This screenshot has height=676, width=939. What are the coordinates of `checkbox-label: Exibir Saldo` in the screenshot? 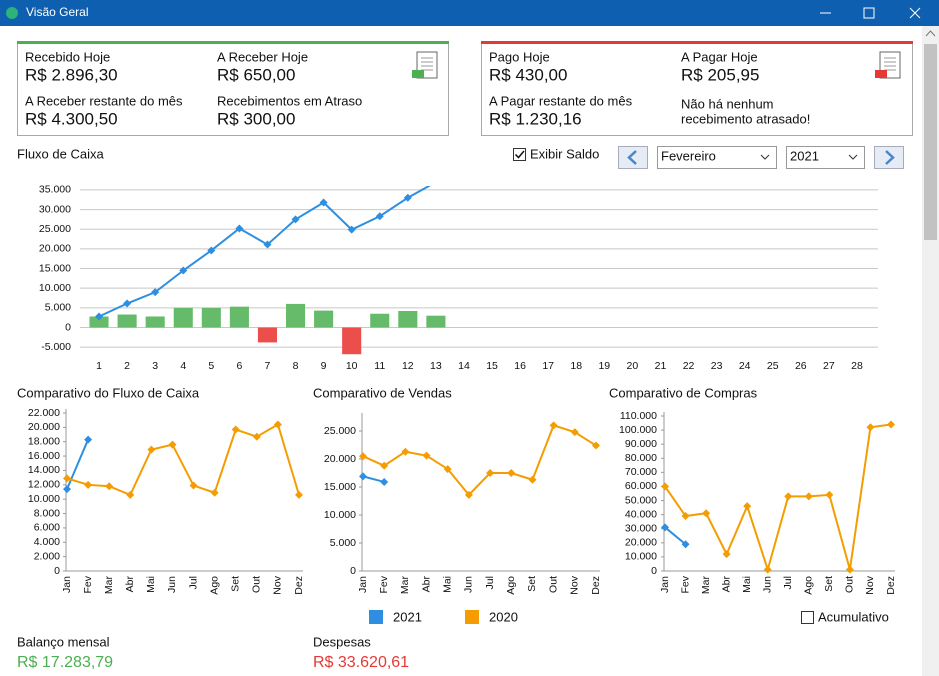 It's located at (564, 153).